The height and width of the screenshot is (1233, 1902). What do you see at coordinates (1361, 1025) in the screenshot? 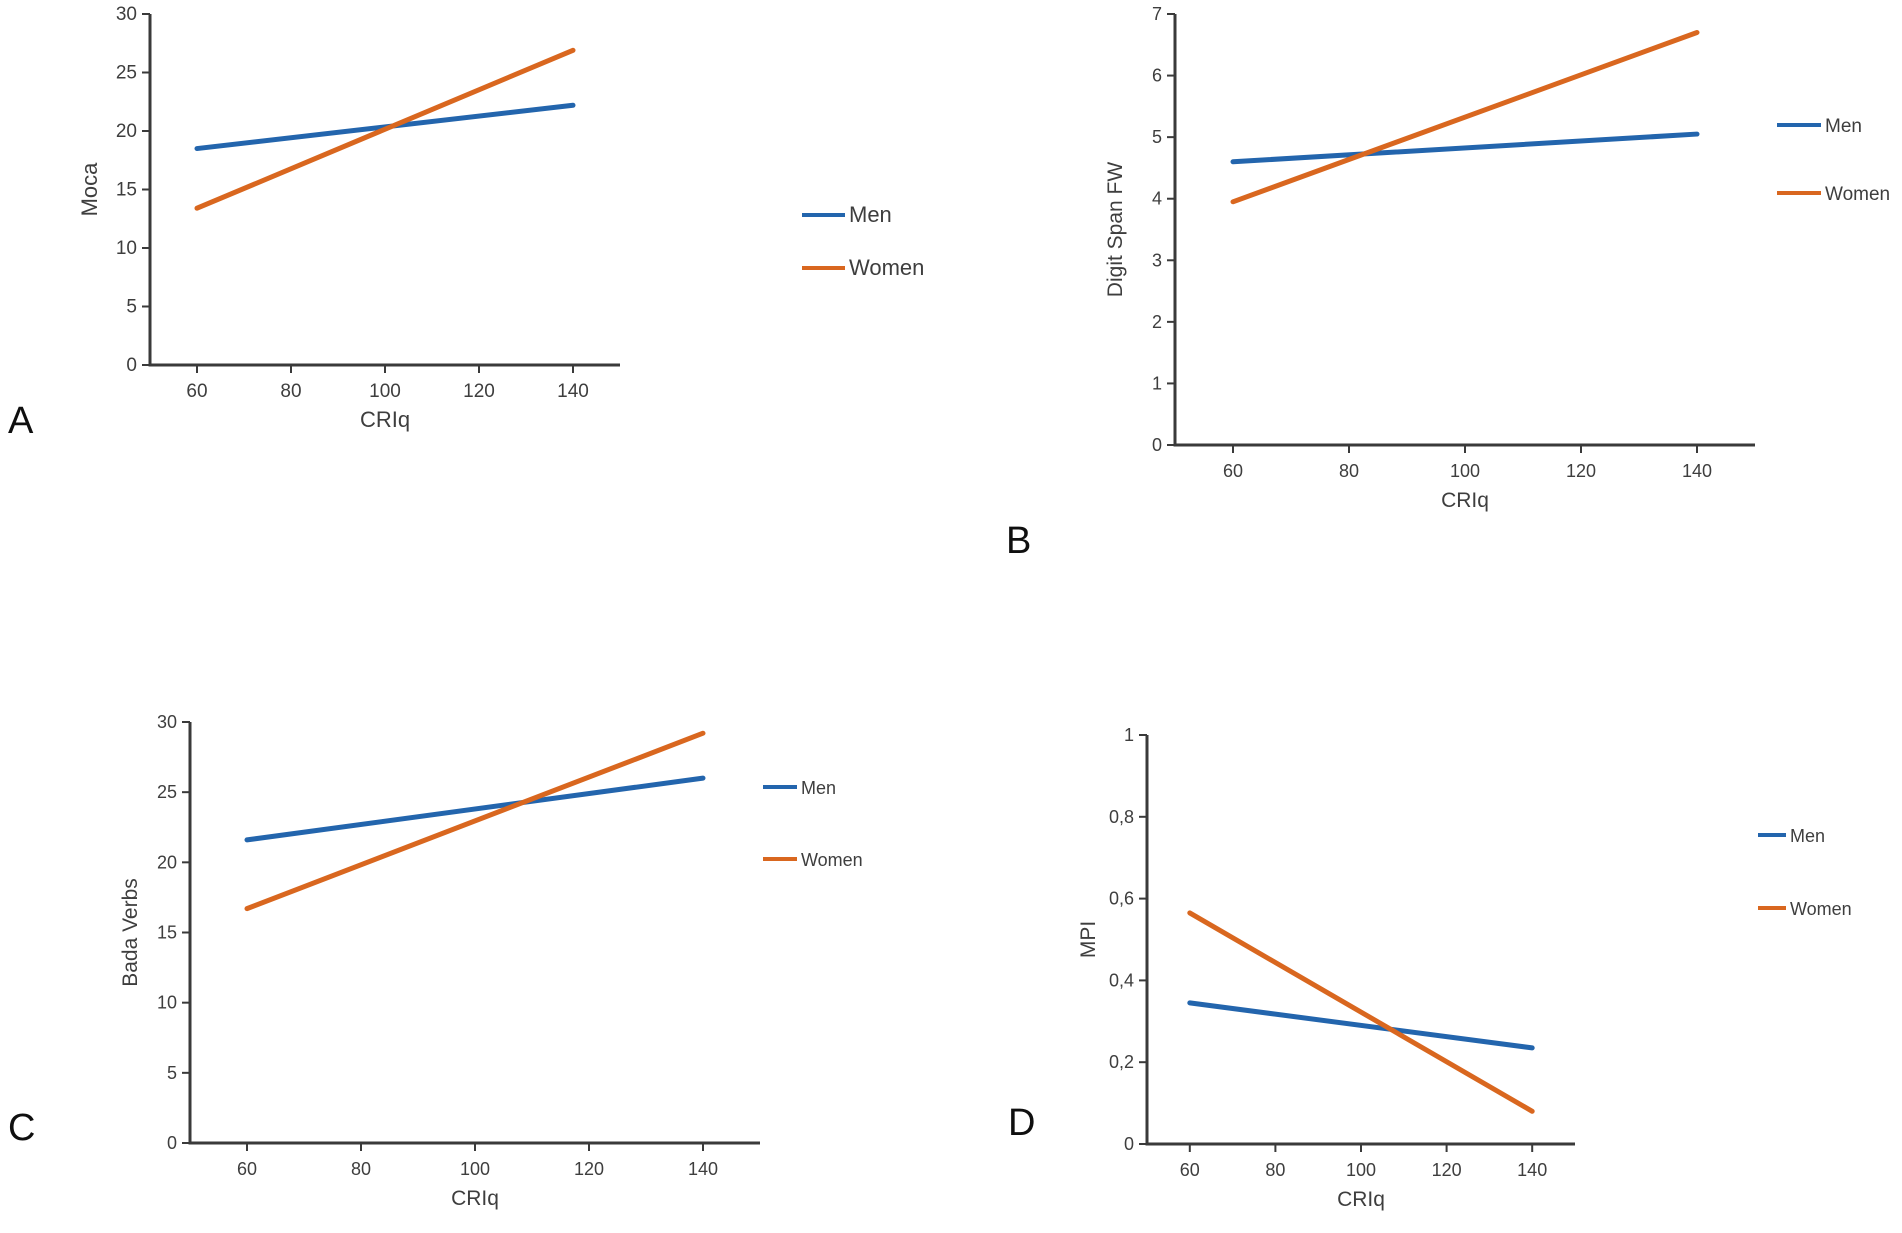
I see `panel-d-men-line` at bounding box center [1361, 1025].